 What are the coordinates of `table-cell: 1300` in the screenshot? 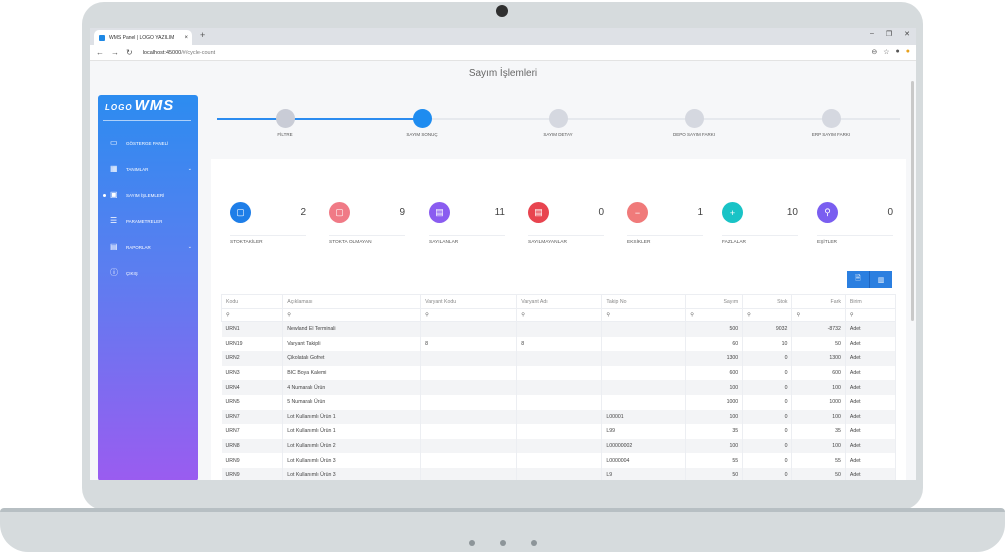 It's located at (818, 358).